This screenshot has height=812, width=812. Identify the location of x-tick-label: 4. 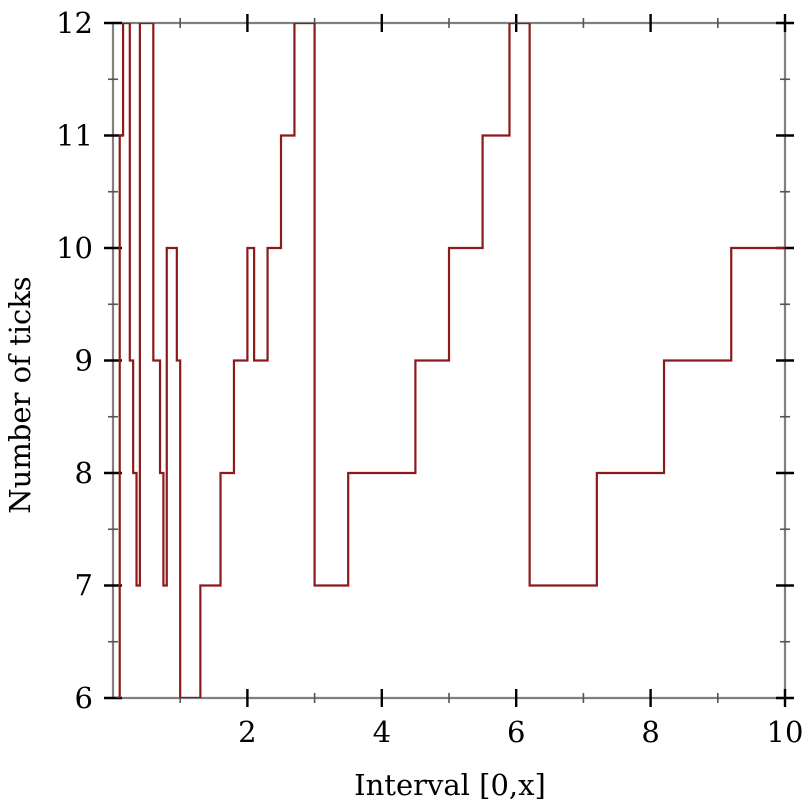
(382, 732).